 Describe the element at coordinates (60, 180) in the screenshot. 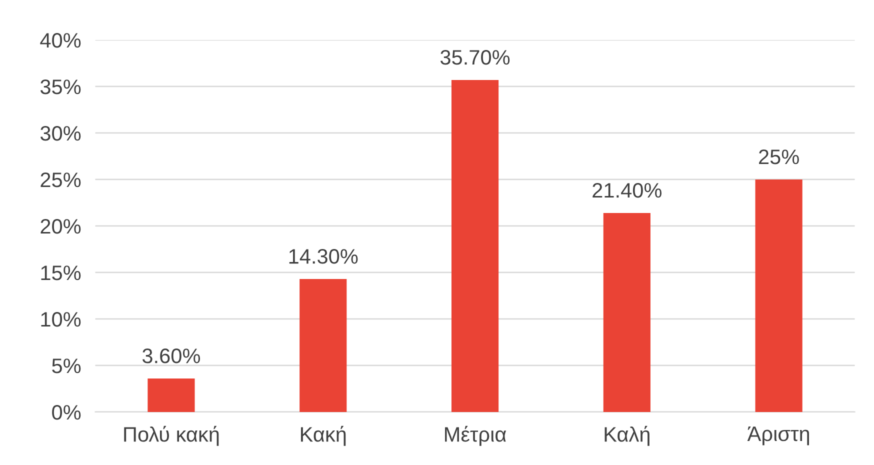

I see `y-tick-label: 25%` at that location.